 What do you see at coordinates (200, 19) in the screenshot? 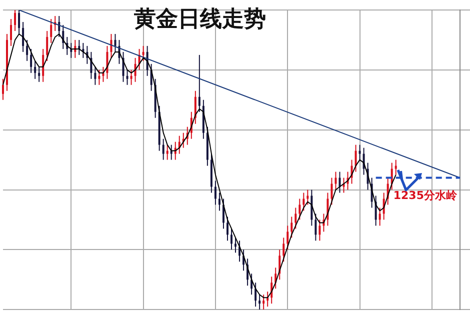
I see `chart-title: 黄金日线走势` at bounding box center [200, 19].